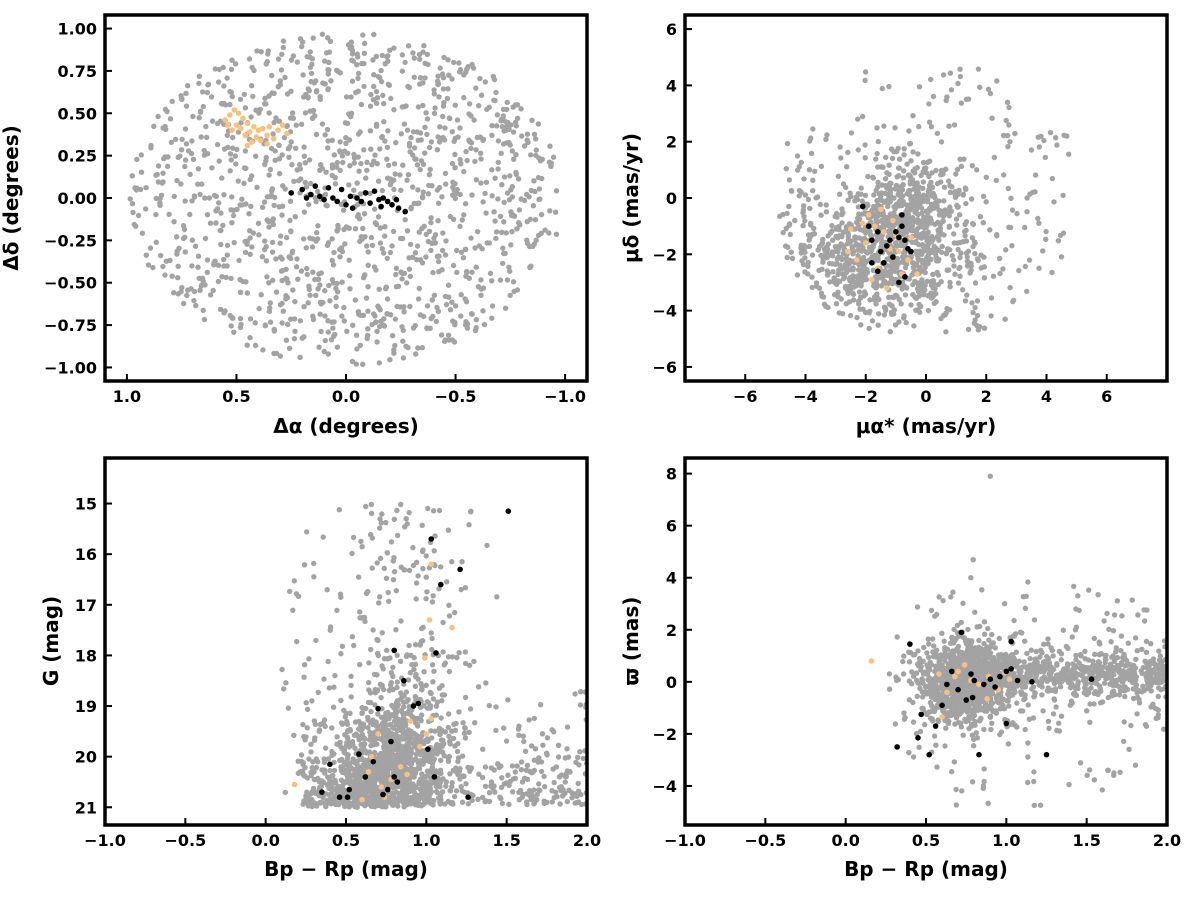 This screenshot has height=900, width=1200. What do you see at coordinates (506, 840) in the screenshot?
I see `x-tick-label: 1.5` at bounding box center [506, 840].